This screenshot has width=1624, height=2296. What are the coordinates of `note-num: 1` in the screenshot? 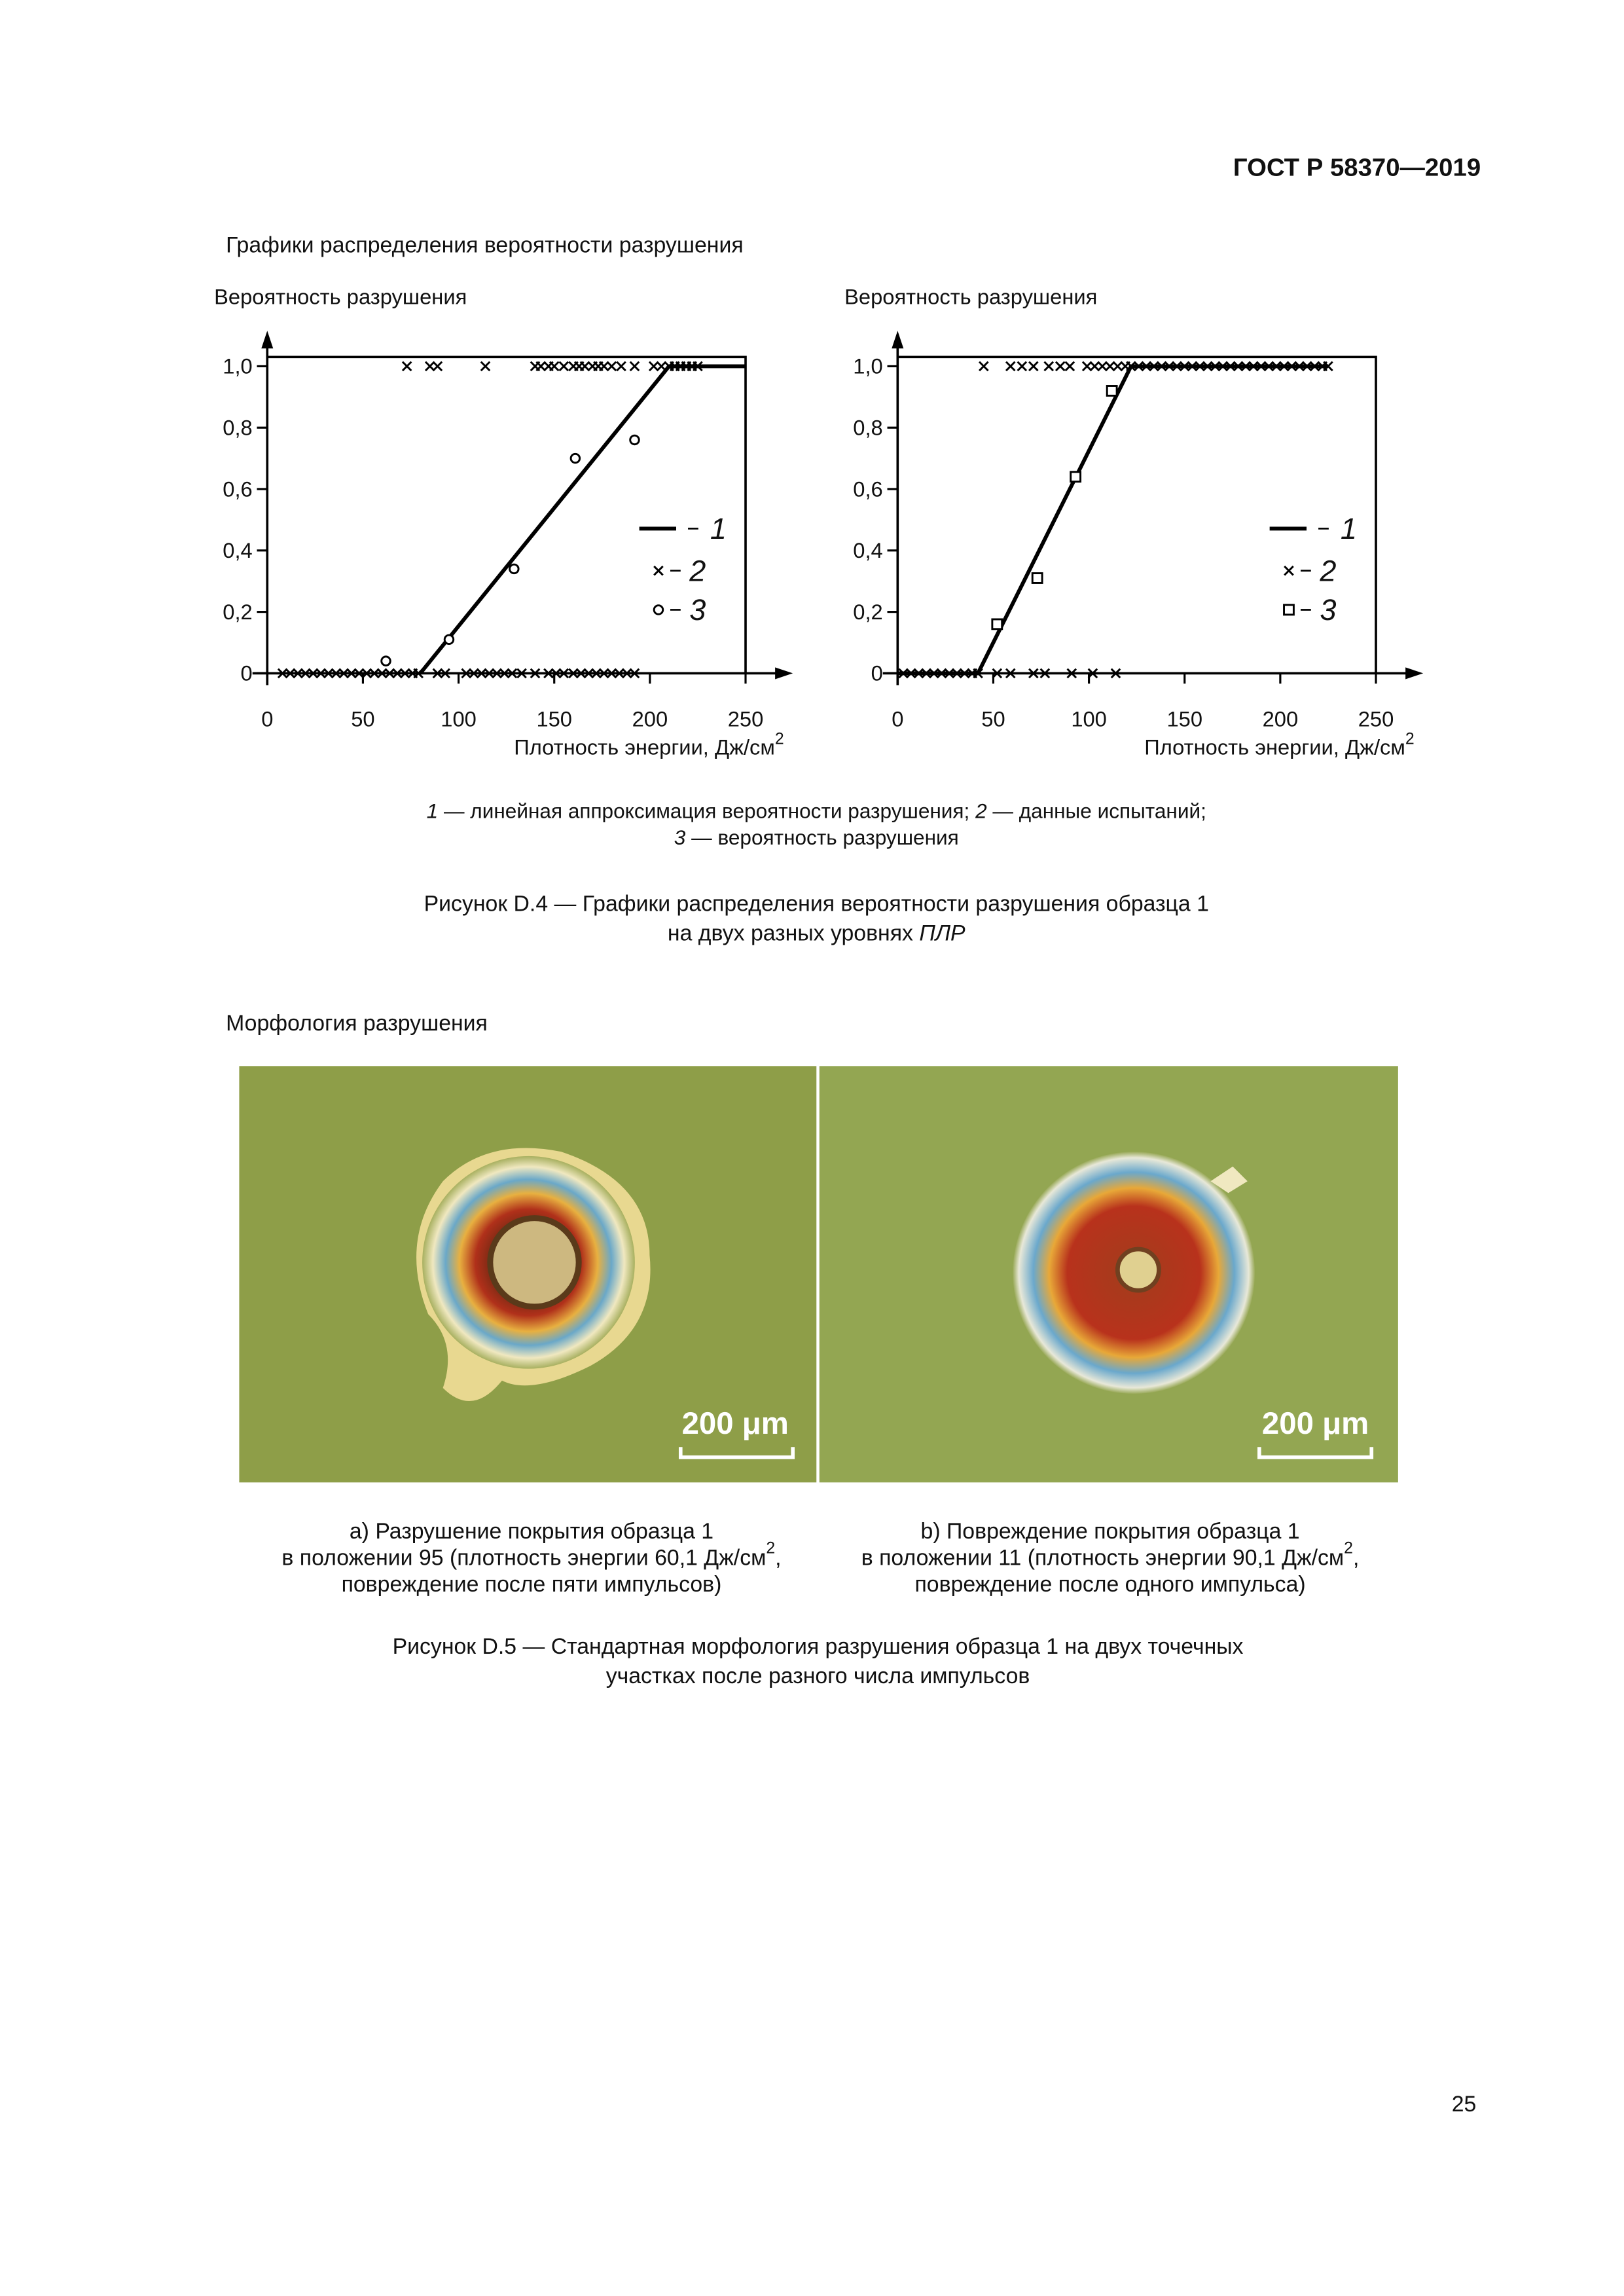 It's located at (433, 810).